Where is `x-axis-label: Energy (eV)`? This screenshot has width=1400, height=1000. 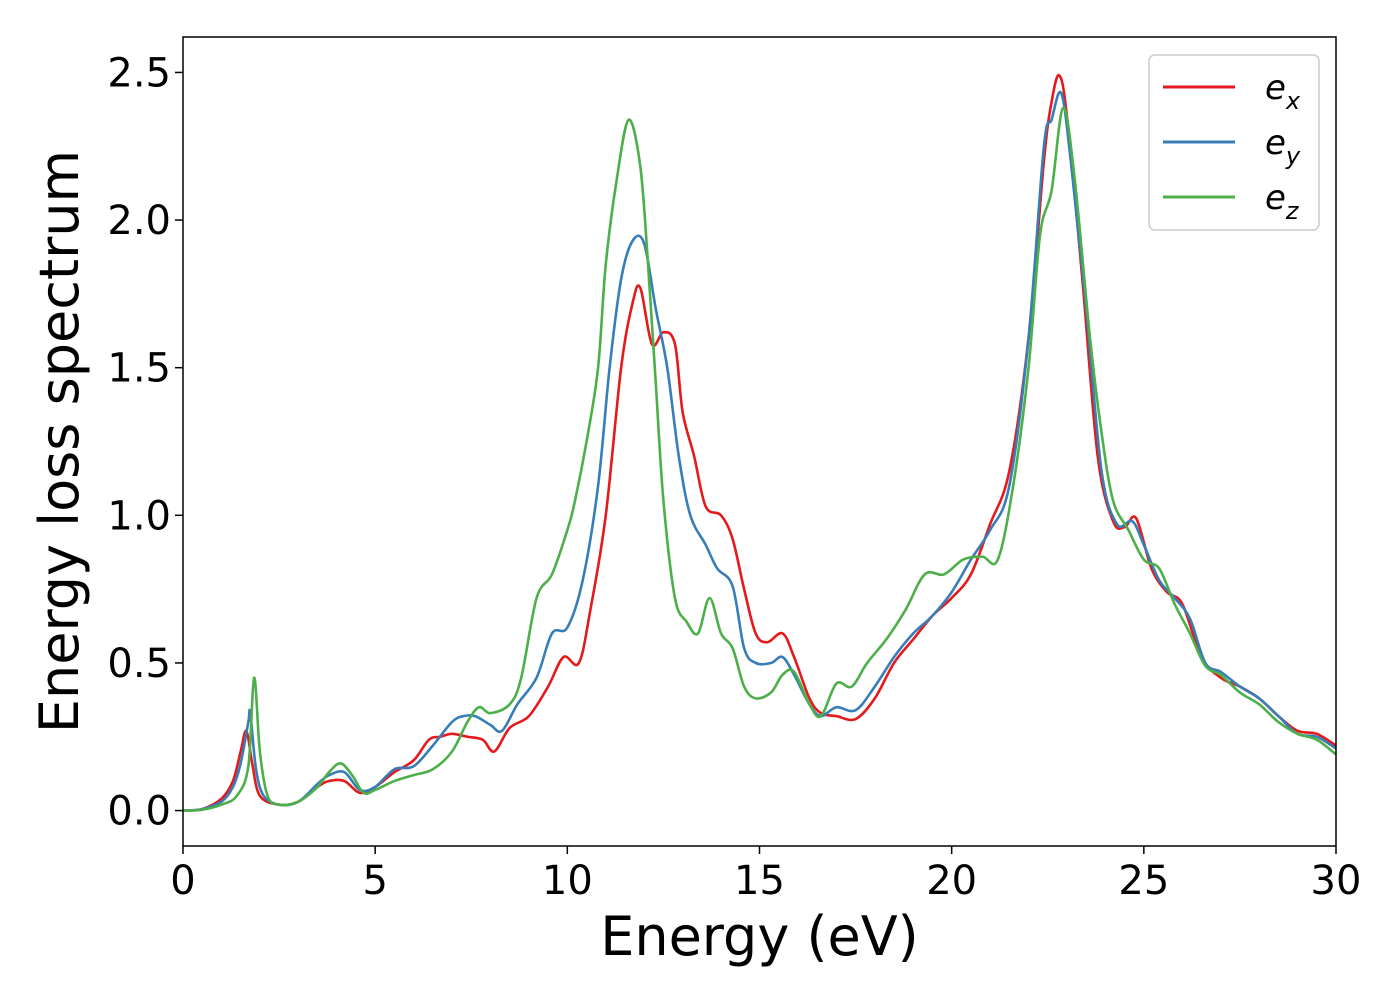 x-axis-label: Energy (eV) is located at coordinates (759, 936).